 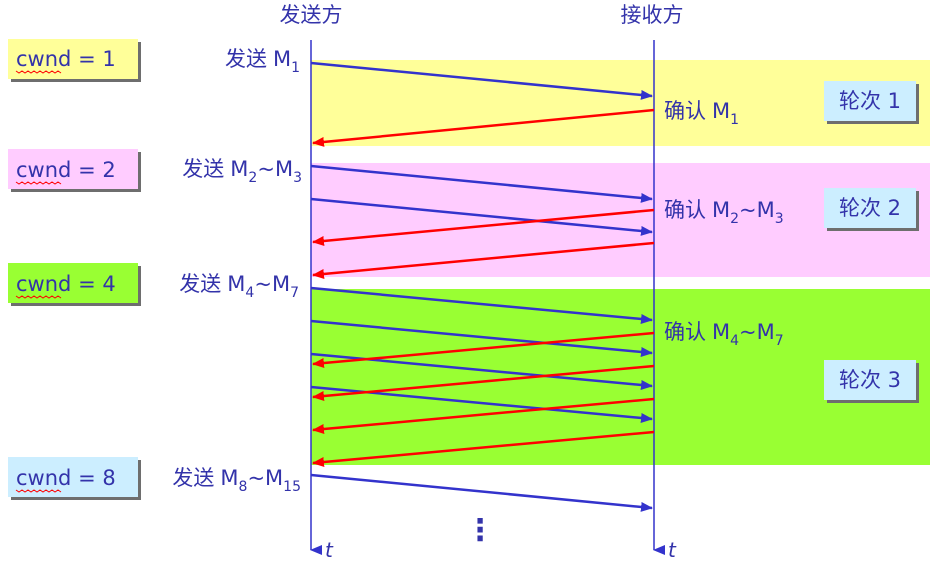 What do you see at coordinates (97, 478) in the screenshot?
I see `cwnd-value: = 8` at bounding box center [97, 478].